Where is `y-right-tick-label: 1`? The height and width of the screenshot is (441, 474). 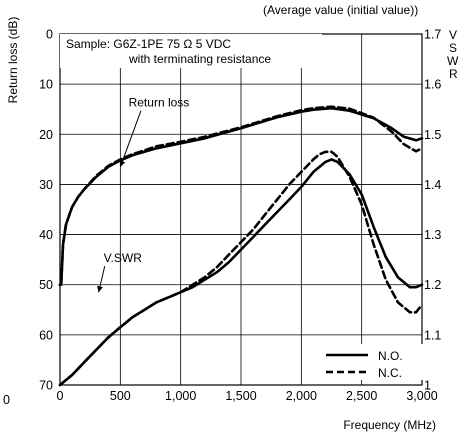 y-right-tick-label: 1 is located at coordinates (427, 386).